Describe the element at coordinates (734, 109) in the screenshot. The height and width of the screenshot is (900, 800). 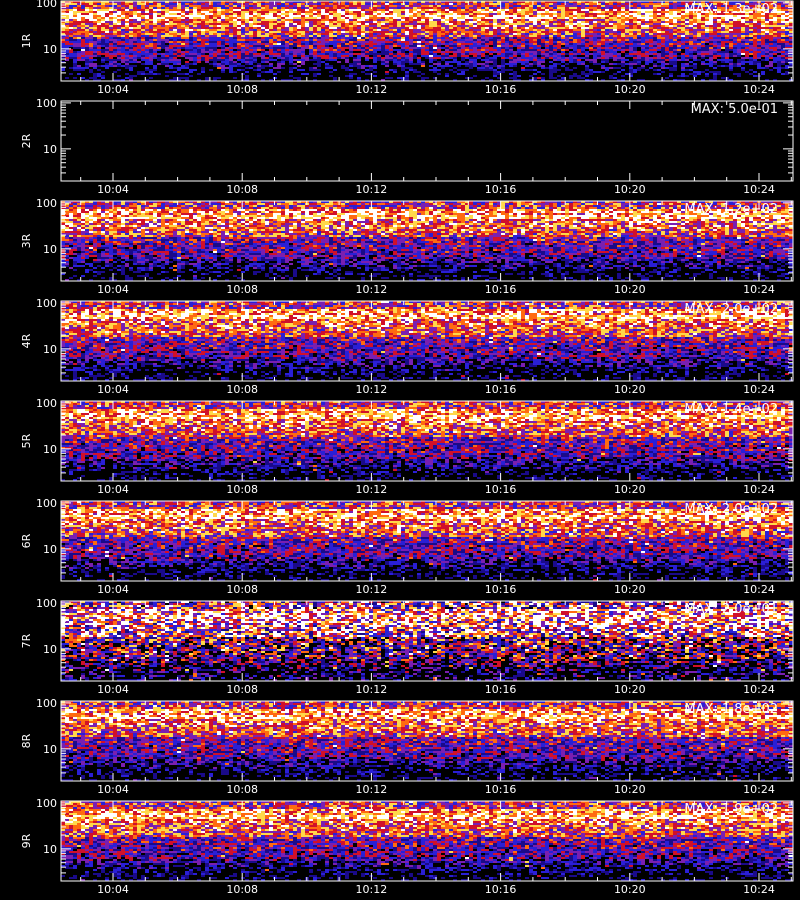
I see `max-label: MAX: 5.0e-01` at that location.